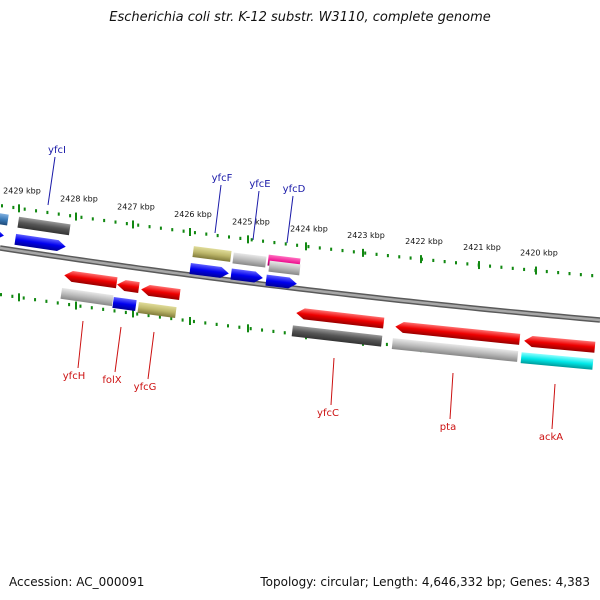 The height and width of the screenshot is (600, 600). Describe the element at coordinates (193, 214) in the screenshot. I see `tick-label: 2426 kbp` at that location.